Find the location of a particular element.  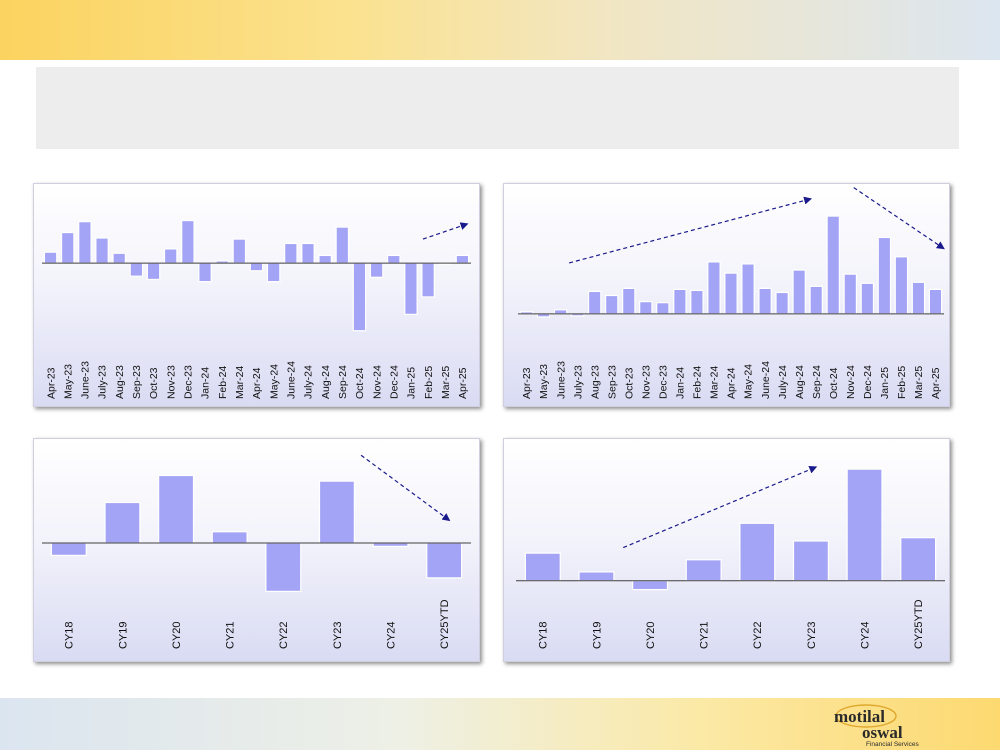

x-tick-label: Jan-24 is located at coordinates (206, 383).